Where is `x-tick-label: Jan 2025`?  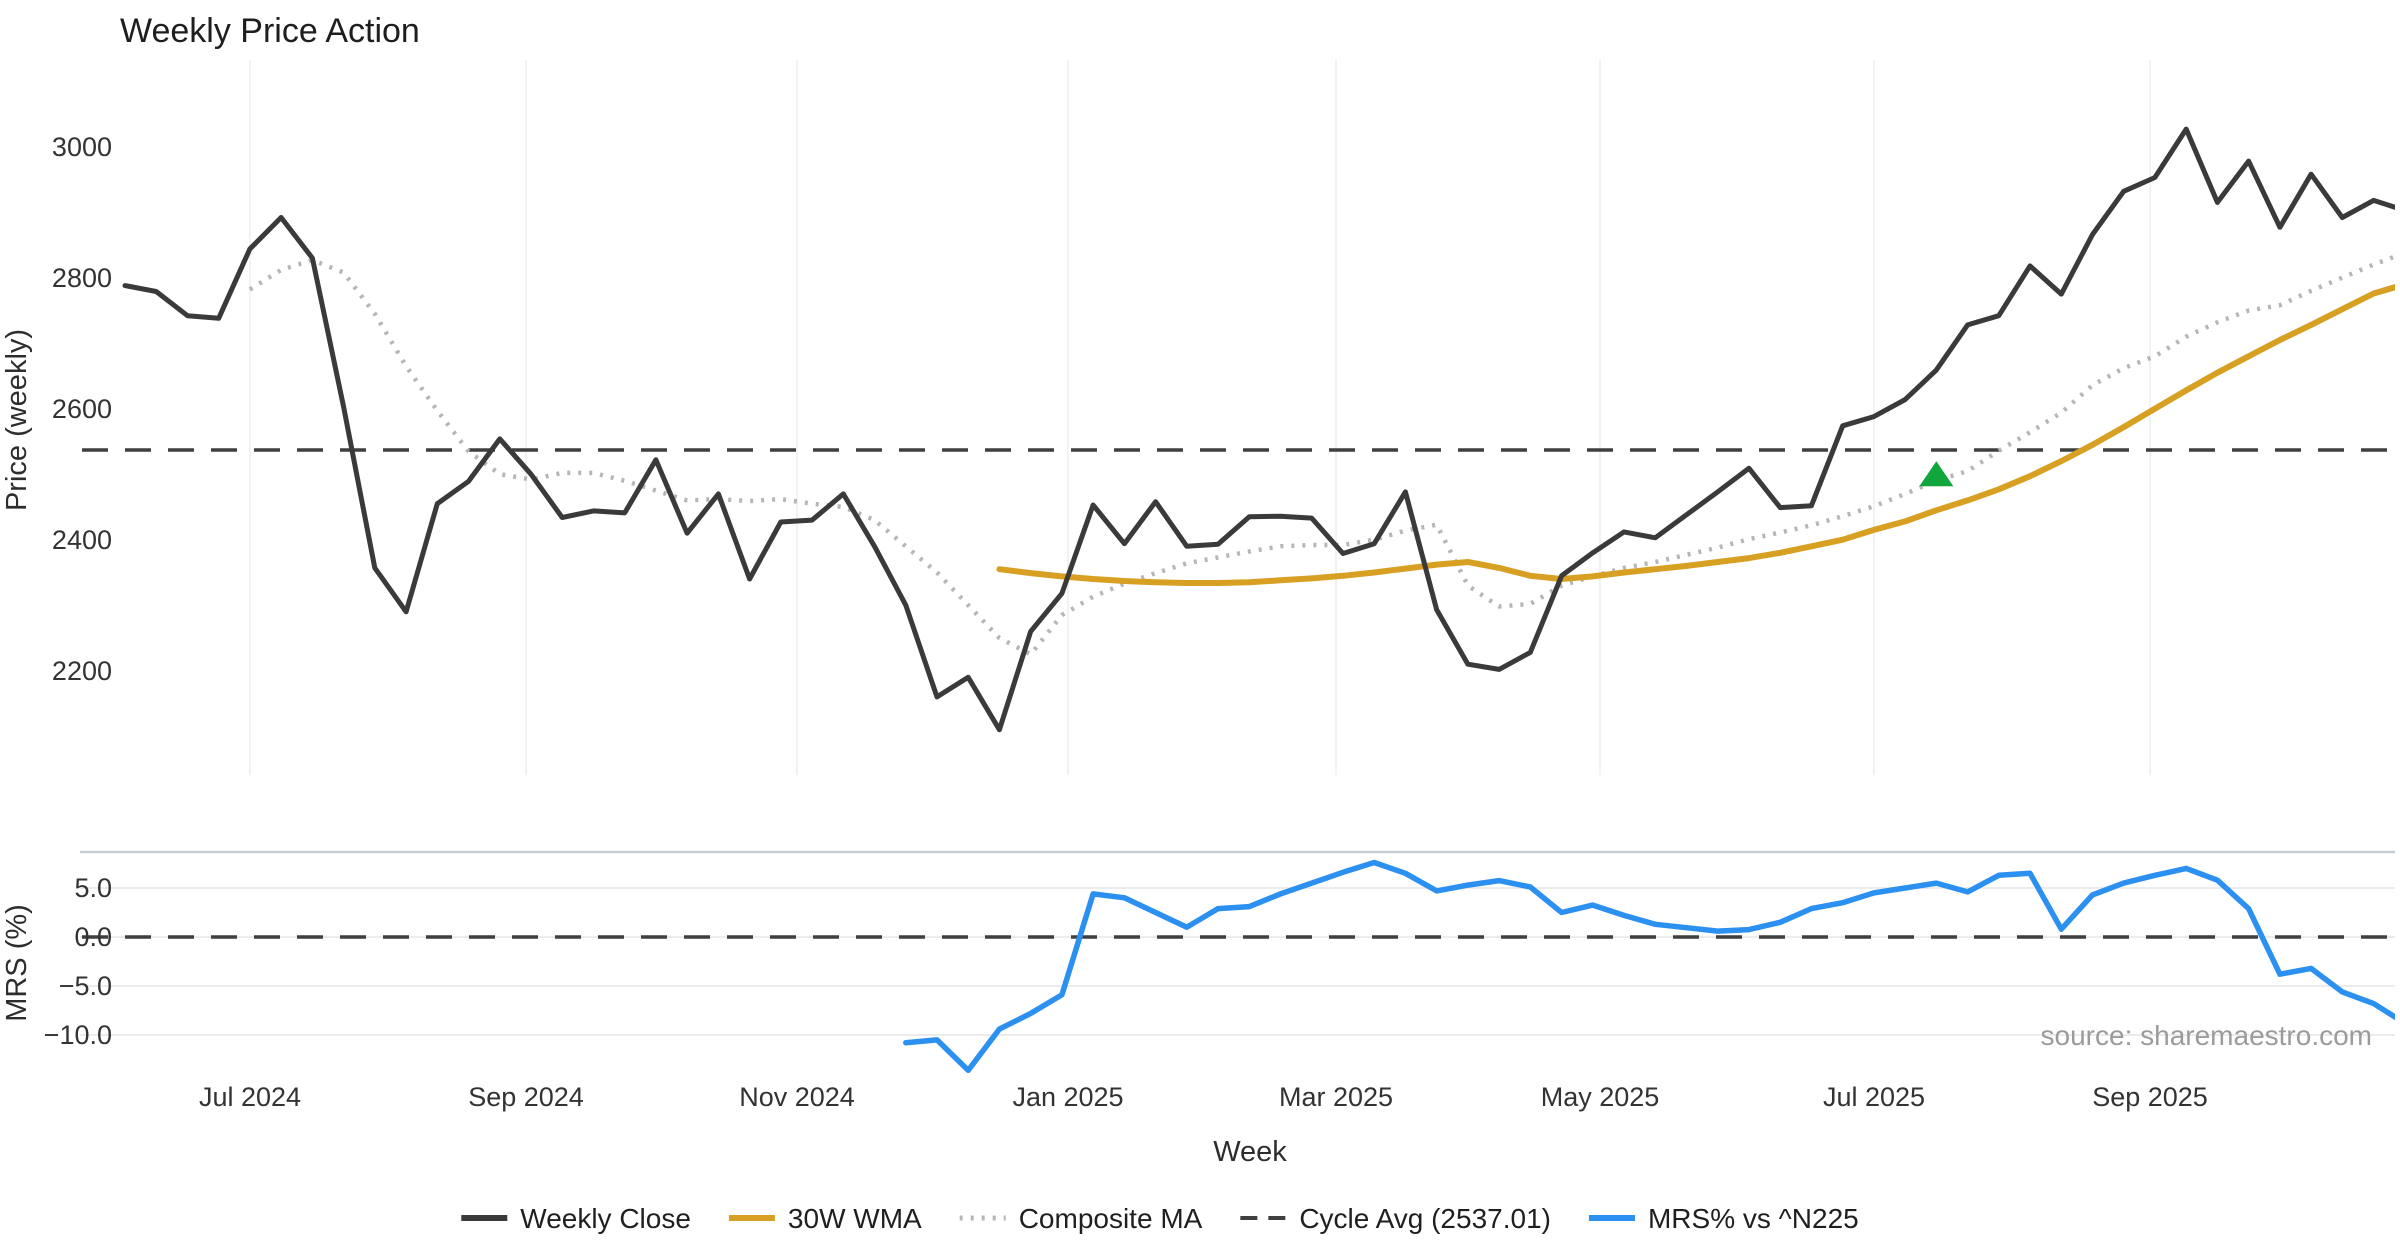
x-tick-label: Jan 2025 is located at coordinates (1067, 1097).